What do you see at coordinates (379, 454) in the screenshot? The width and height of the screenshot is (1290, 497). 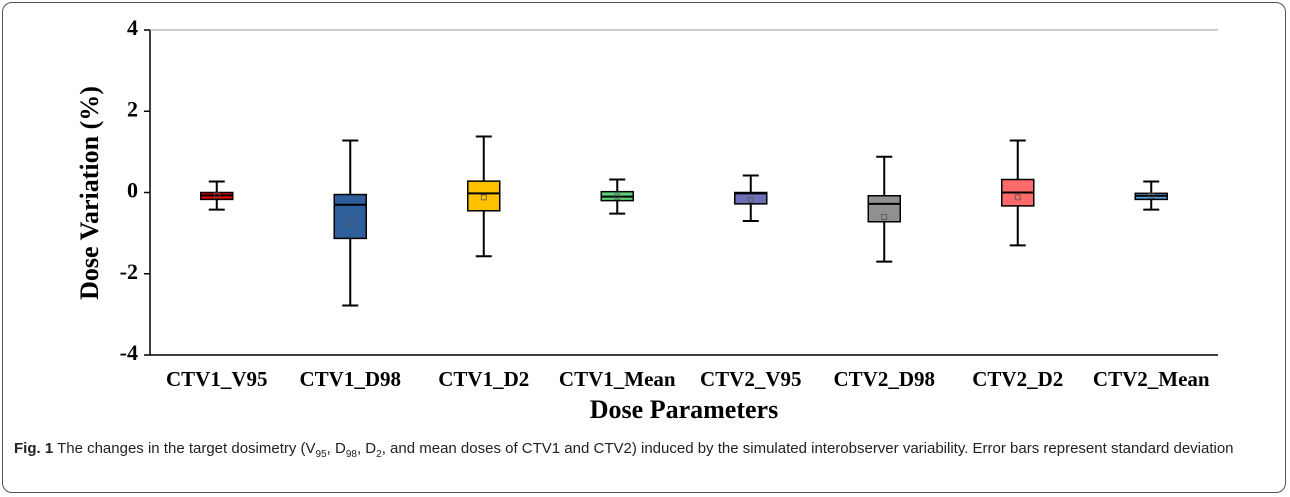 I see `caption-sub: 2` at bounding box center [379, 454].